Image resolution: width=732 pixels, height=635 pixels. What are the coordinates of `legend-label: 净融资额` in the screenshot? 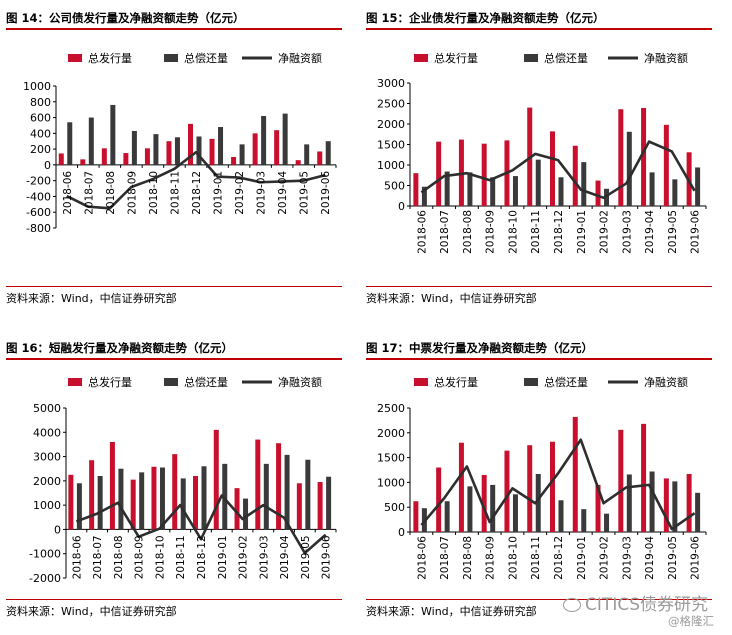 It's located at (666, 382).